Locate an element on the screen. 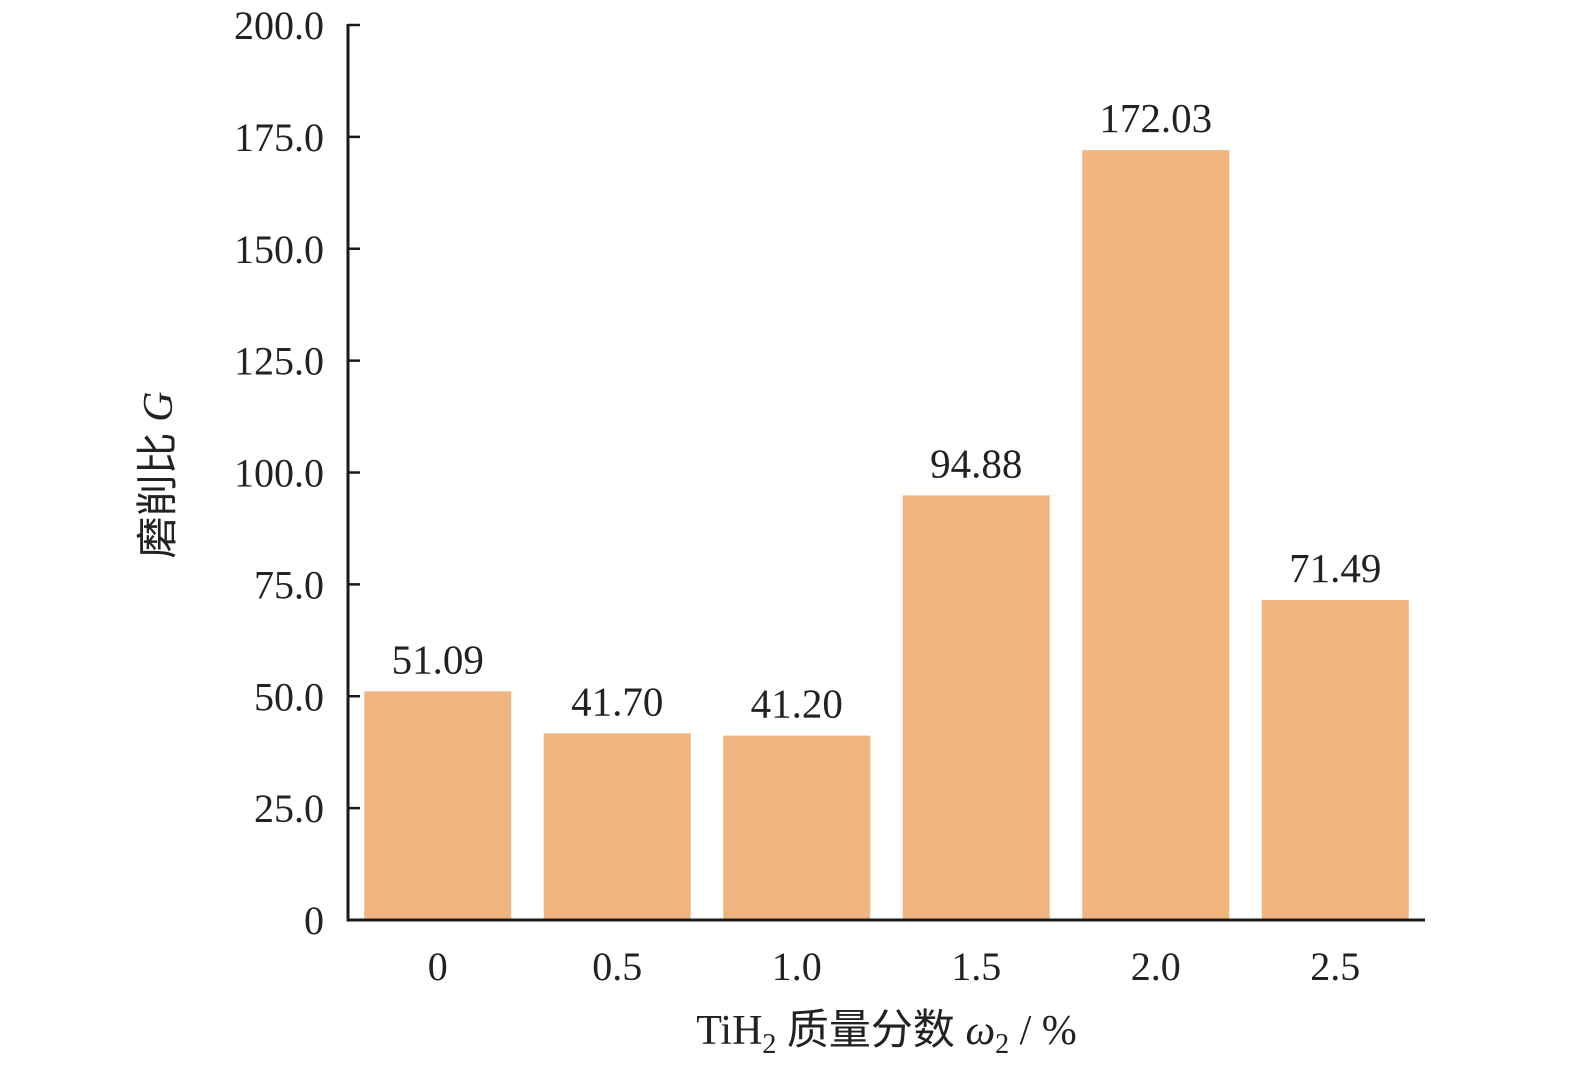  y-tick-label: 0 is located at coordinates (314, 920).